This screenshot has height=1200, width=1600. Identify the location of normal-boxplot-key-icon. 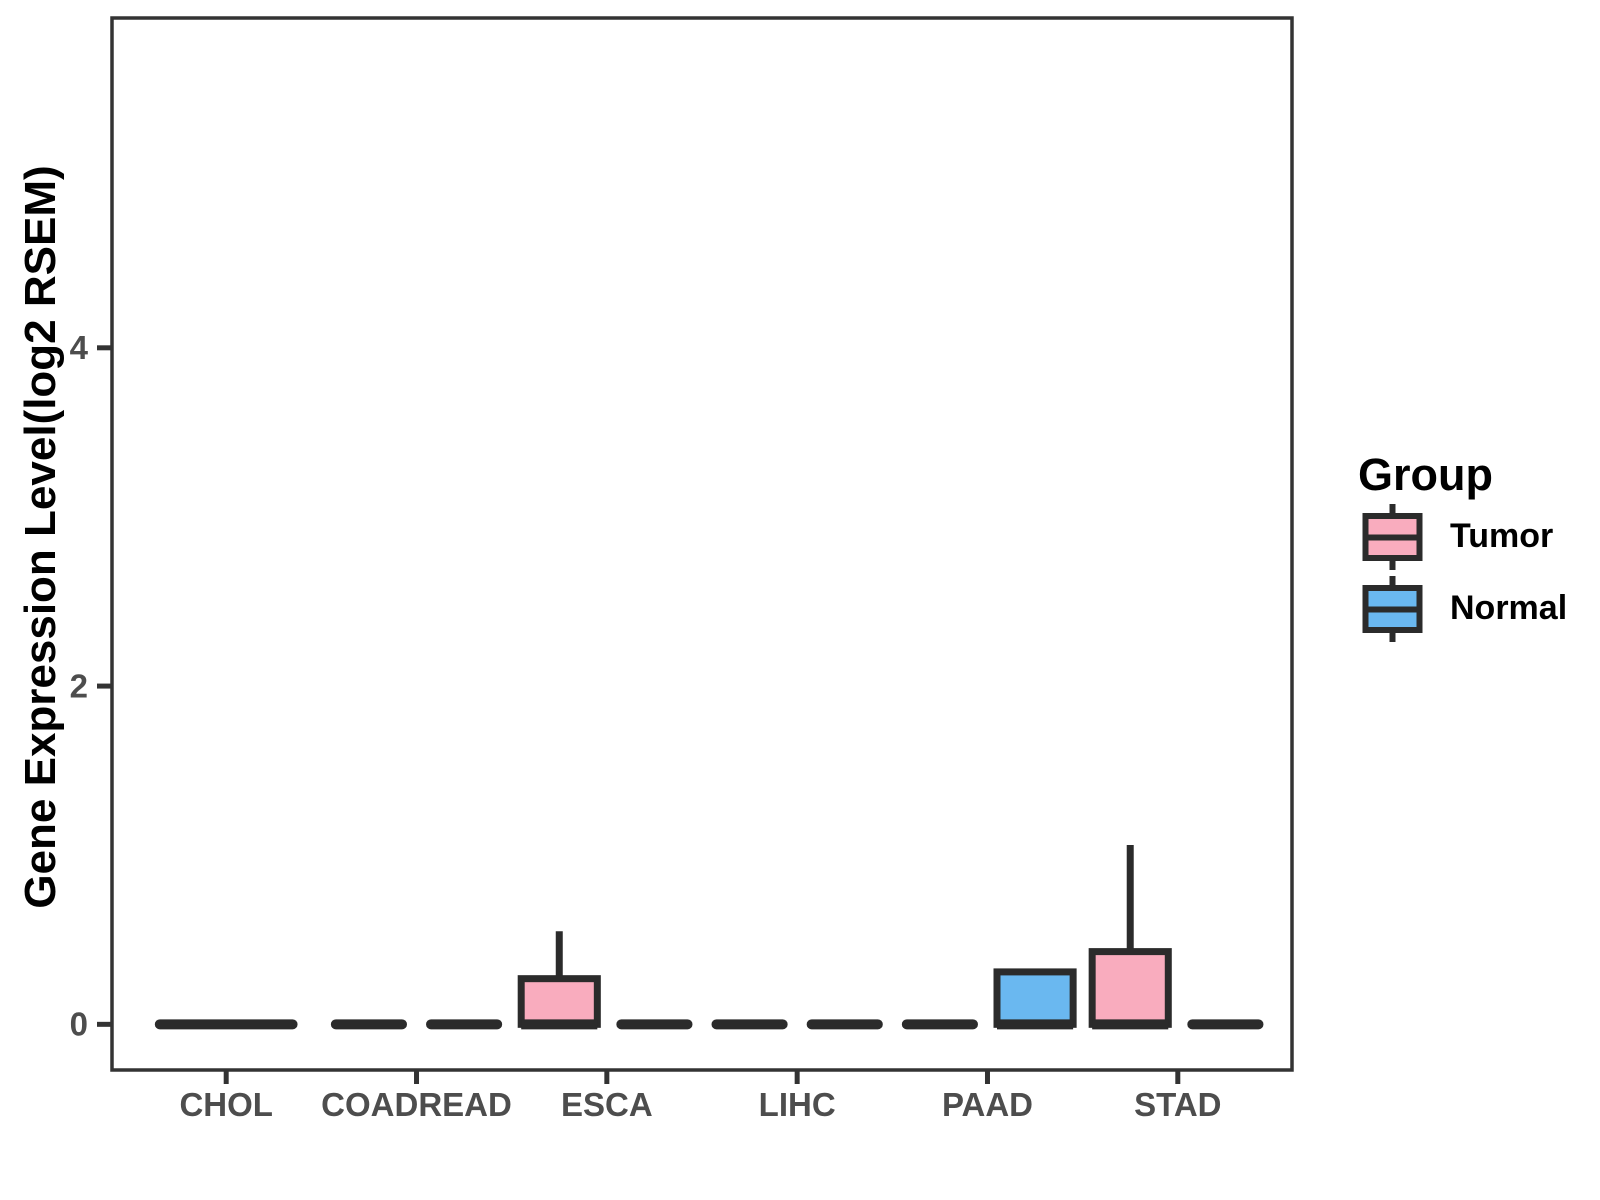
(1392, 608).